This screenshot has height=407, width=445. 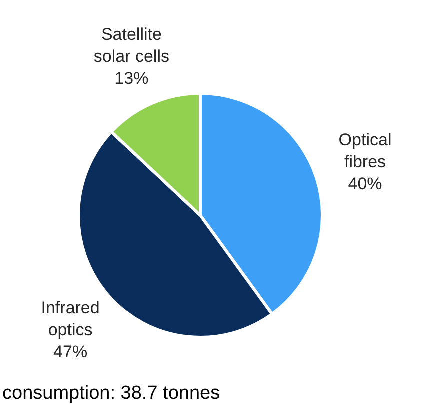 I want to click on data-label: 47%, so click(x=71, y=352).